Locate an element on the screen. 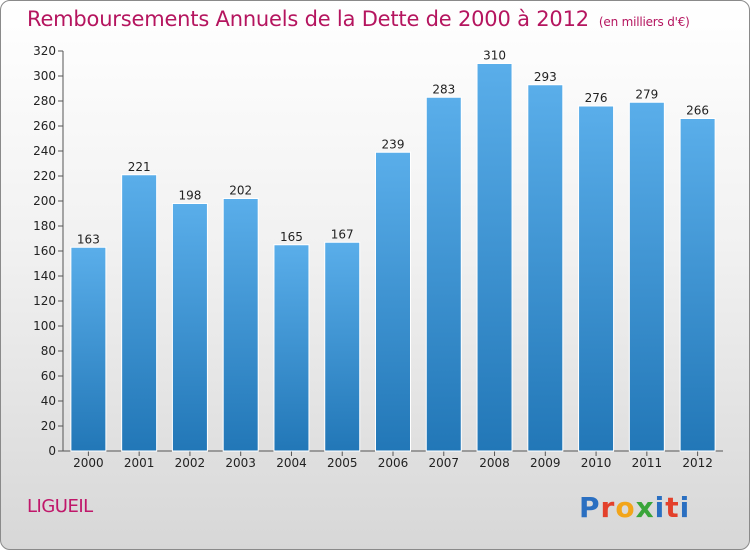  y-tick-label: 60 is located at coordinates (48, 376).